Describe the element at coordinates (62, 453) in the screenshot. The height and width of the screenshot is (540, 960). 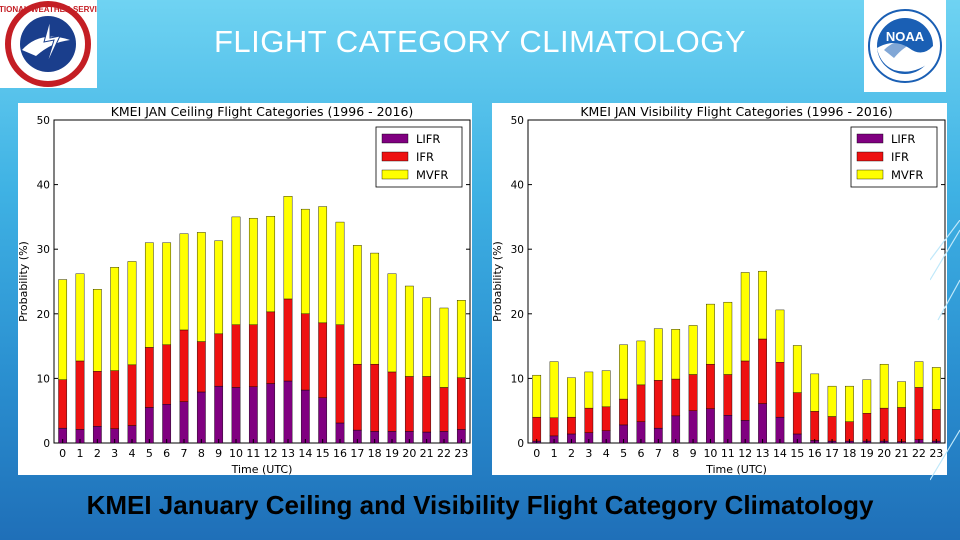
I see `x-tick-label: 0` at that location.